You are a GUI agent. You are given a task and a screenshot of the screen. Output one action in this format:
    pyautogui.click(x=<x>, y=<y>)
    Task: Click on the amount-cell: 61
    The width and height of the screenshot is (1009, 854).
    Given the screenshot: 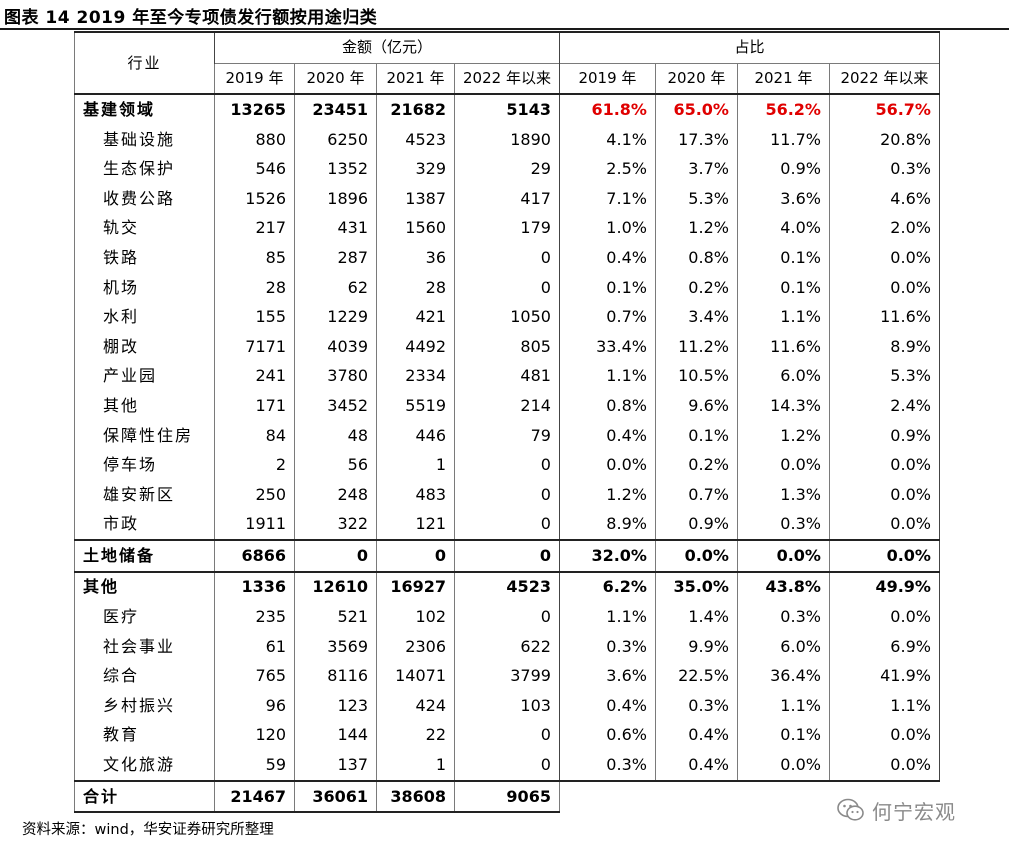 What is the action you would take?
    pyautogui.click(x=254, y=646)
    